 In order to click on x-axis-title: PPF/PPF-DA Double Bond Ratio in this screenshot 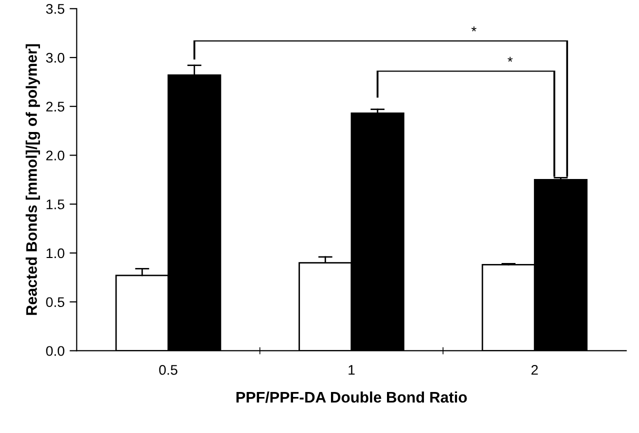, I will do `click(351, 397)`.